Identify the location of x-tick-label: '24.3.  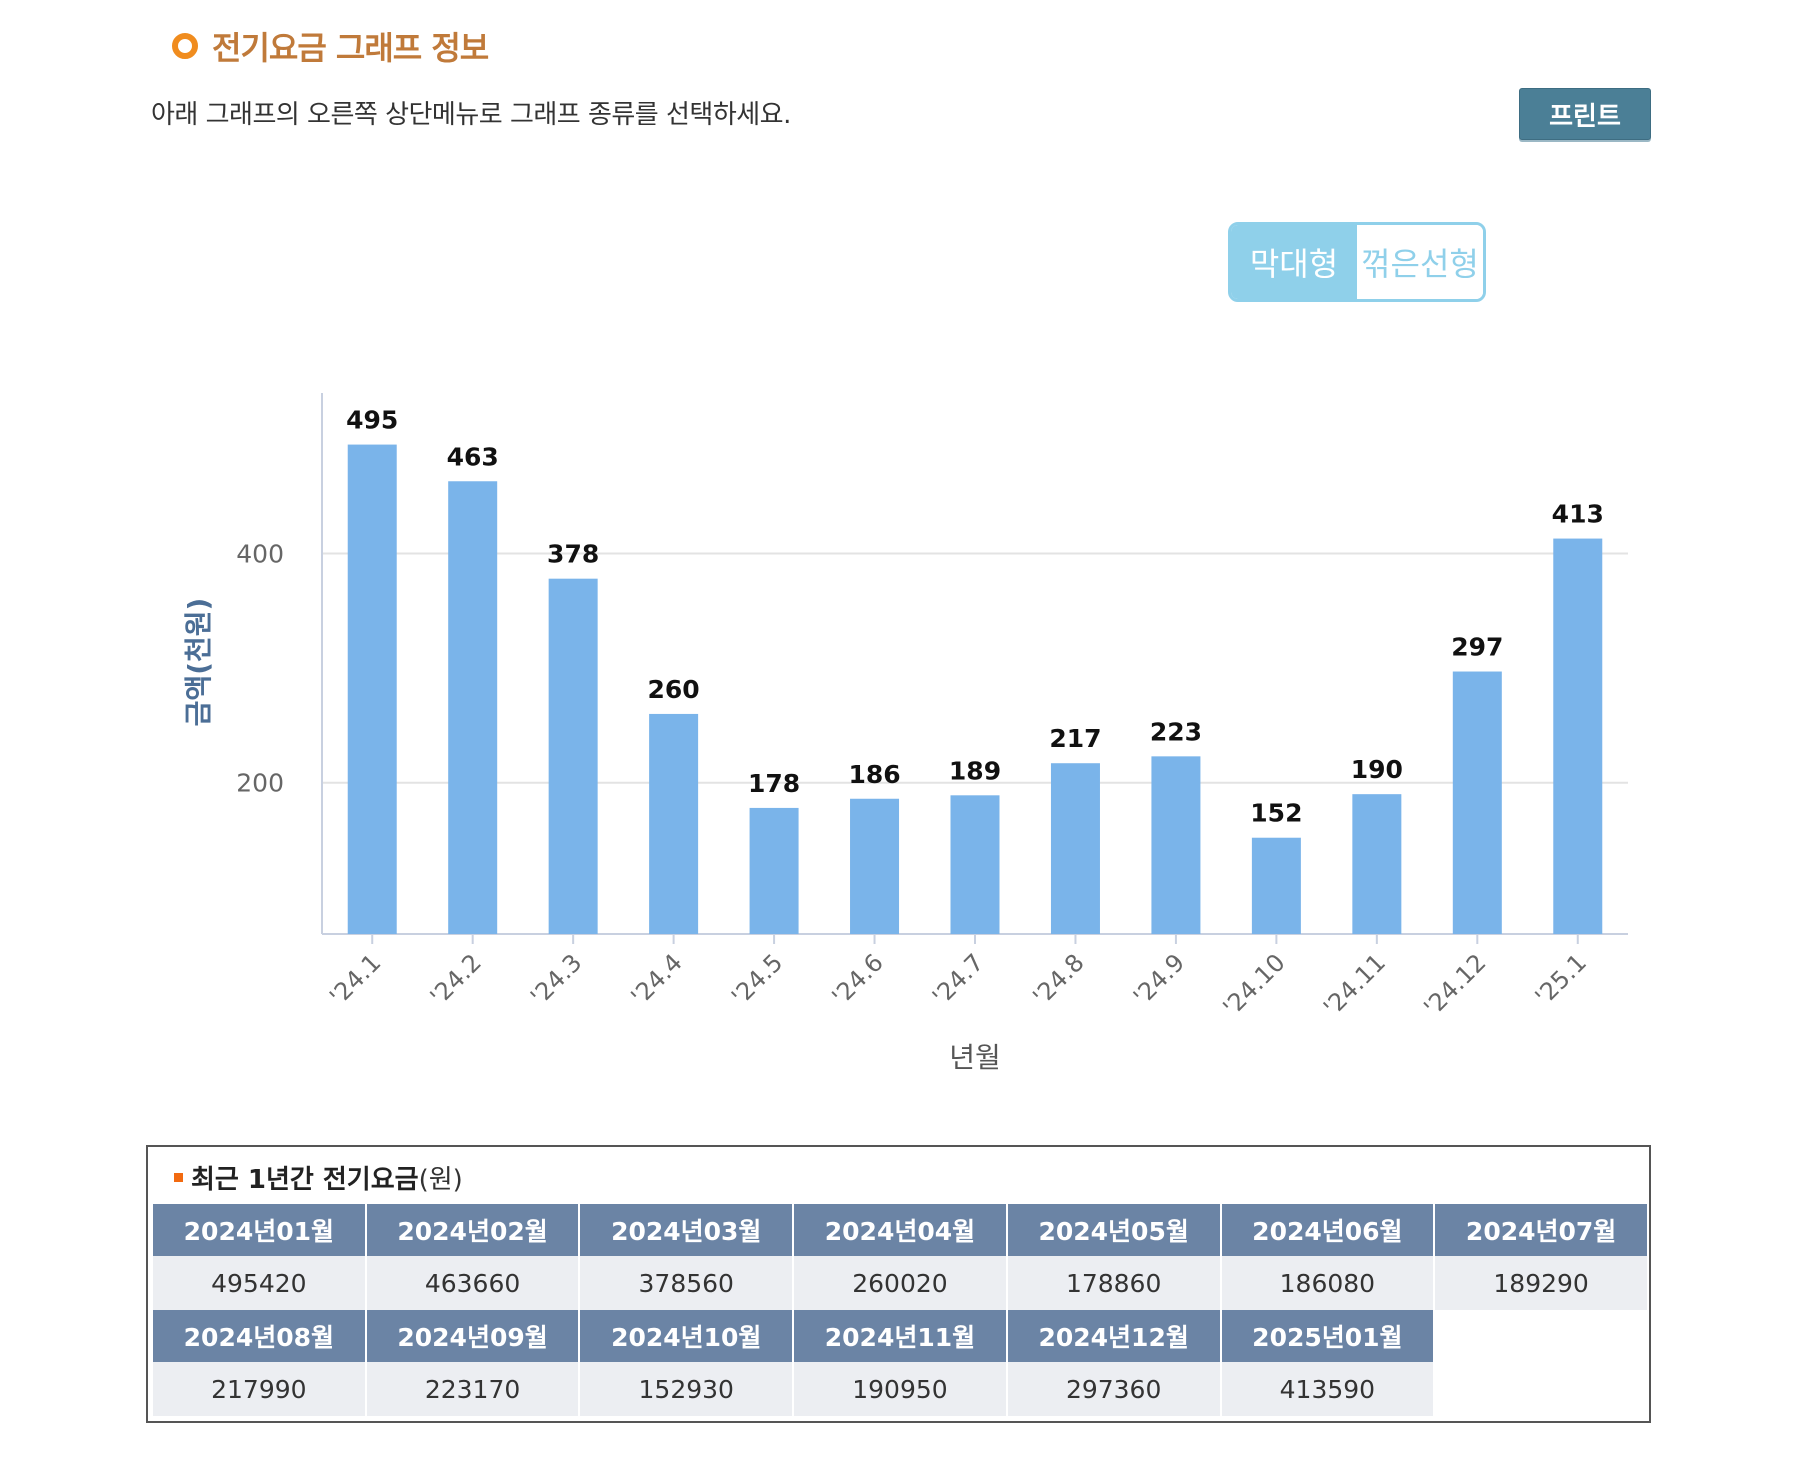
(556, 979).